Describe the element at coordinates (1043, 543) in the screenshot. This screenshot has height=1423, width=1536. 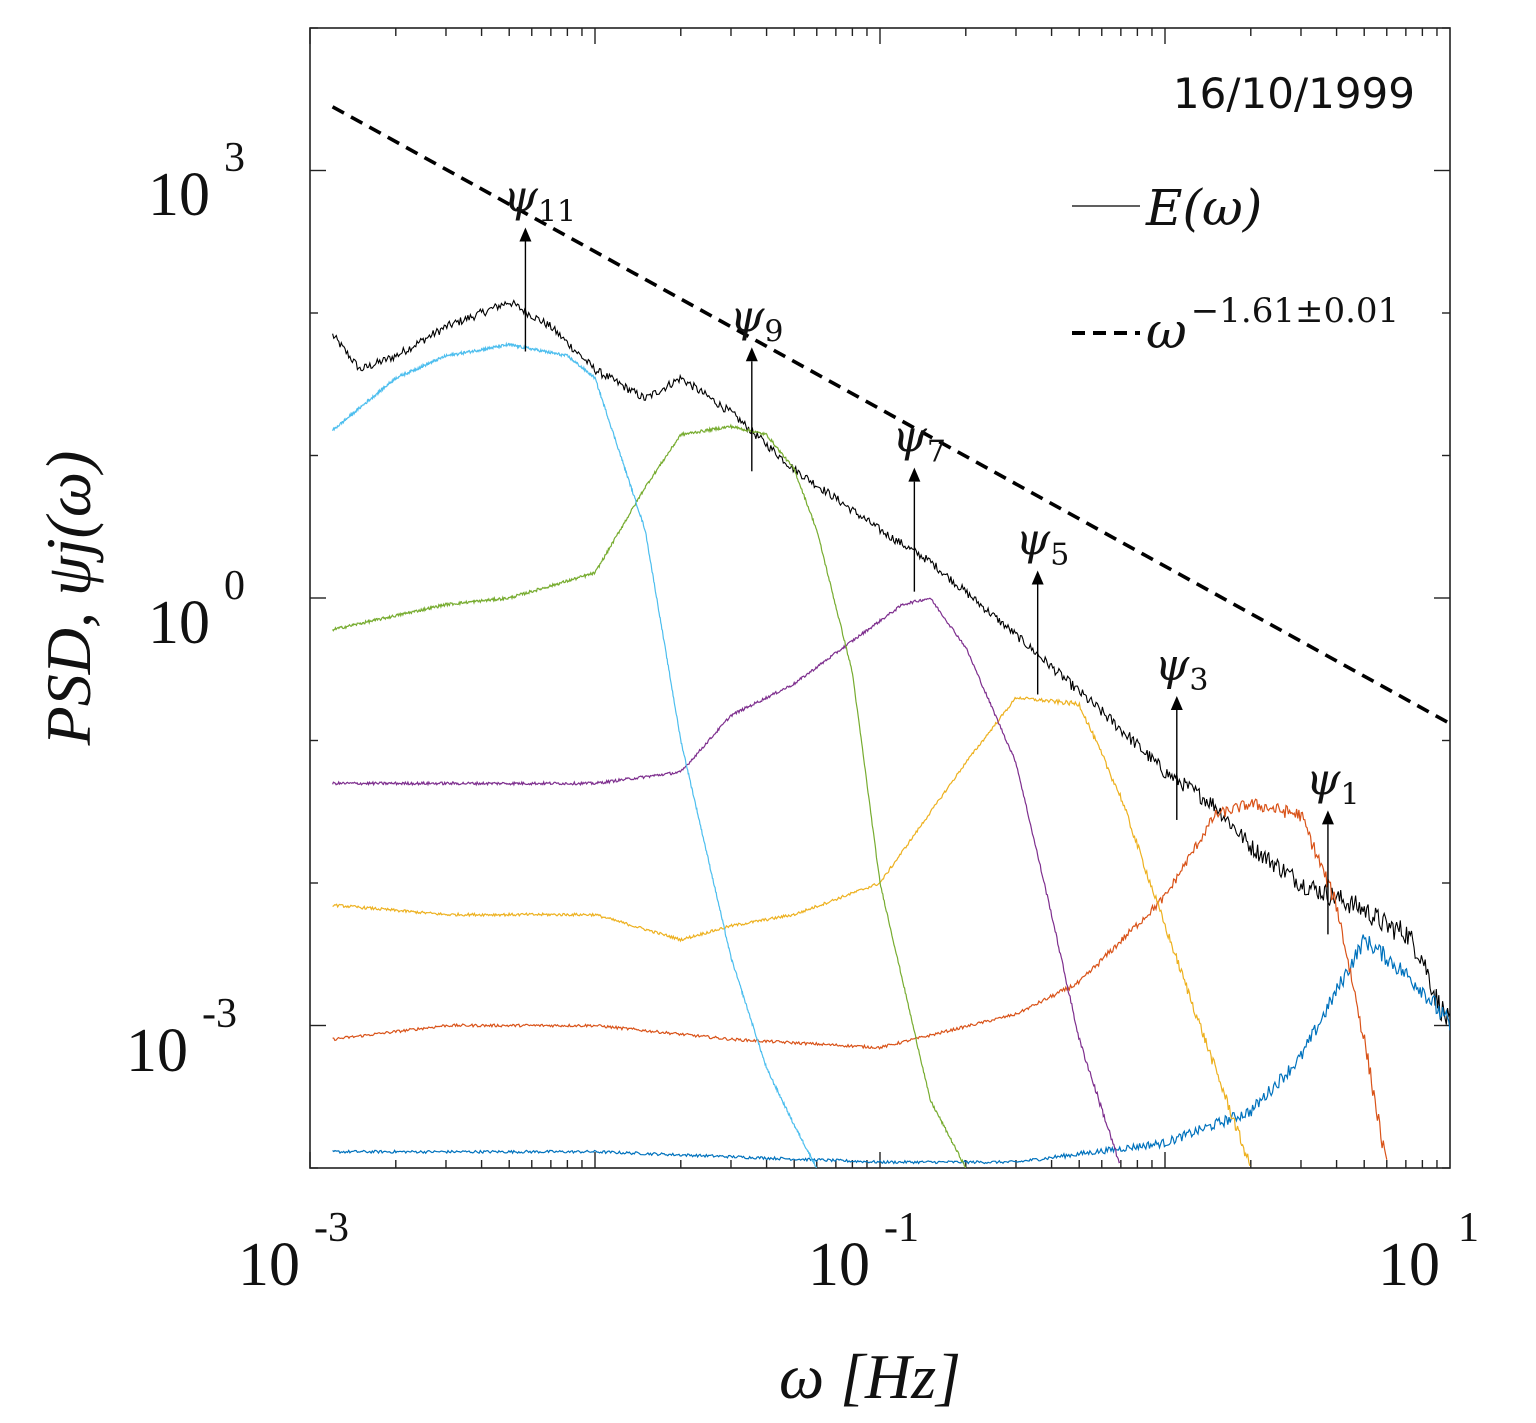
I see `annotation-label-5: ψ5` at that location.